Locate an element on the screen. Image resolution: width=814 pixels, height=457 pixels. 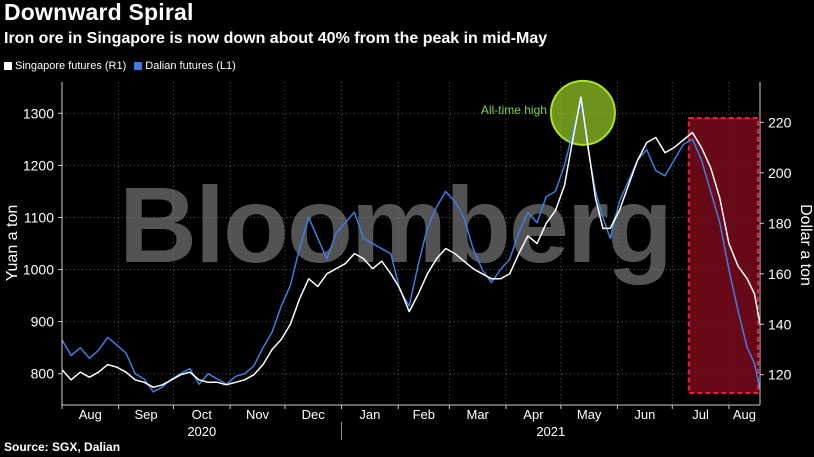
y-tick-label-left: 1000 is located at coordinates (38, 270).